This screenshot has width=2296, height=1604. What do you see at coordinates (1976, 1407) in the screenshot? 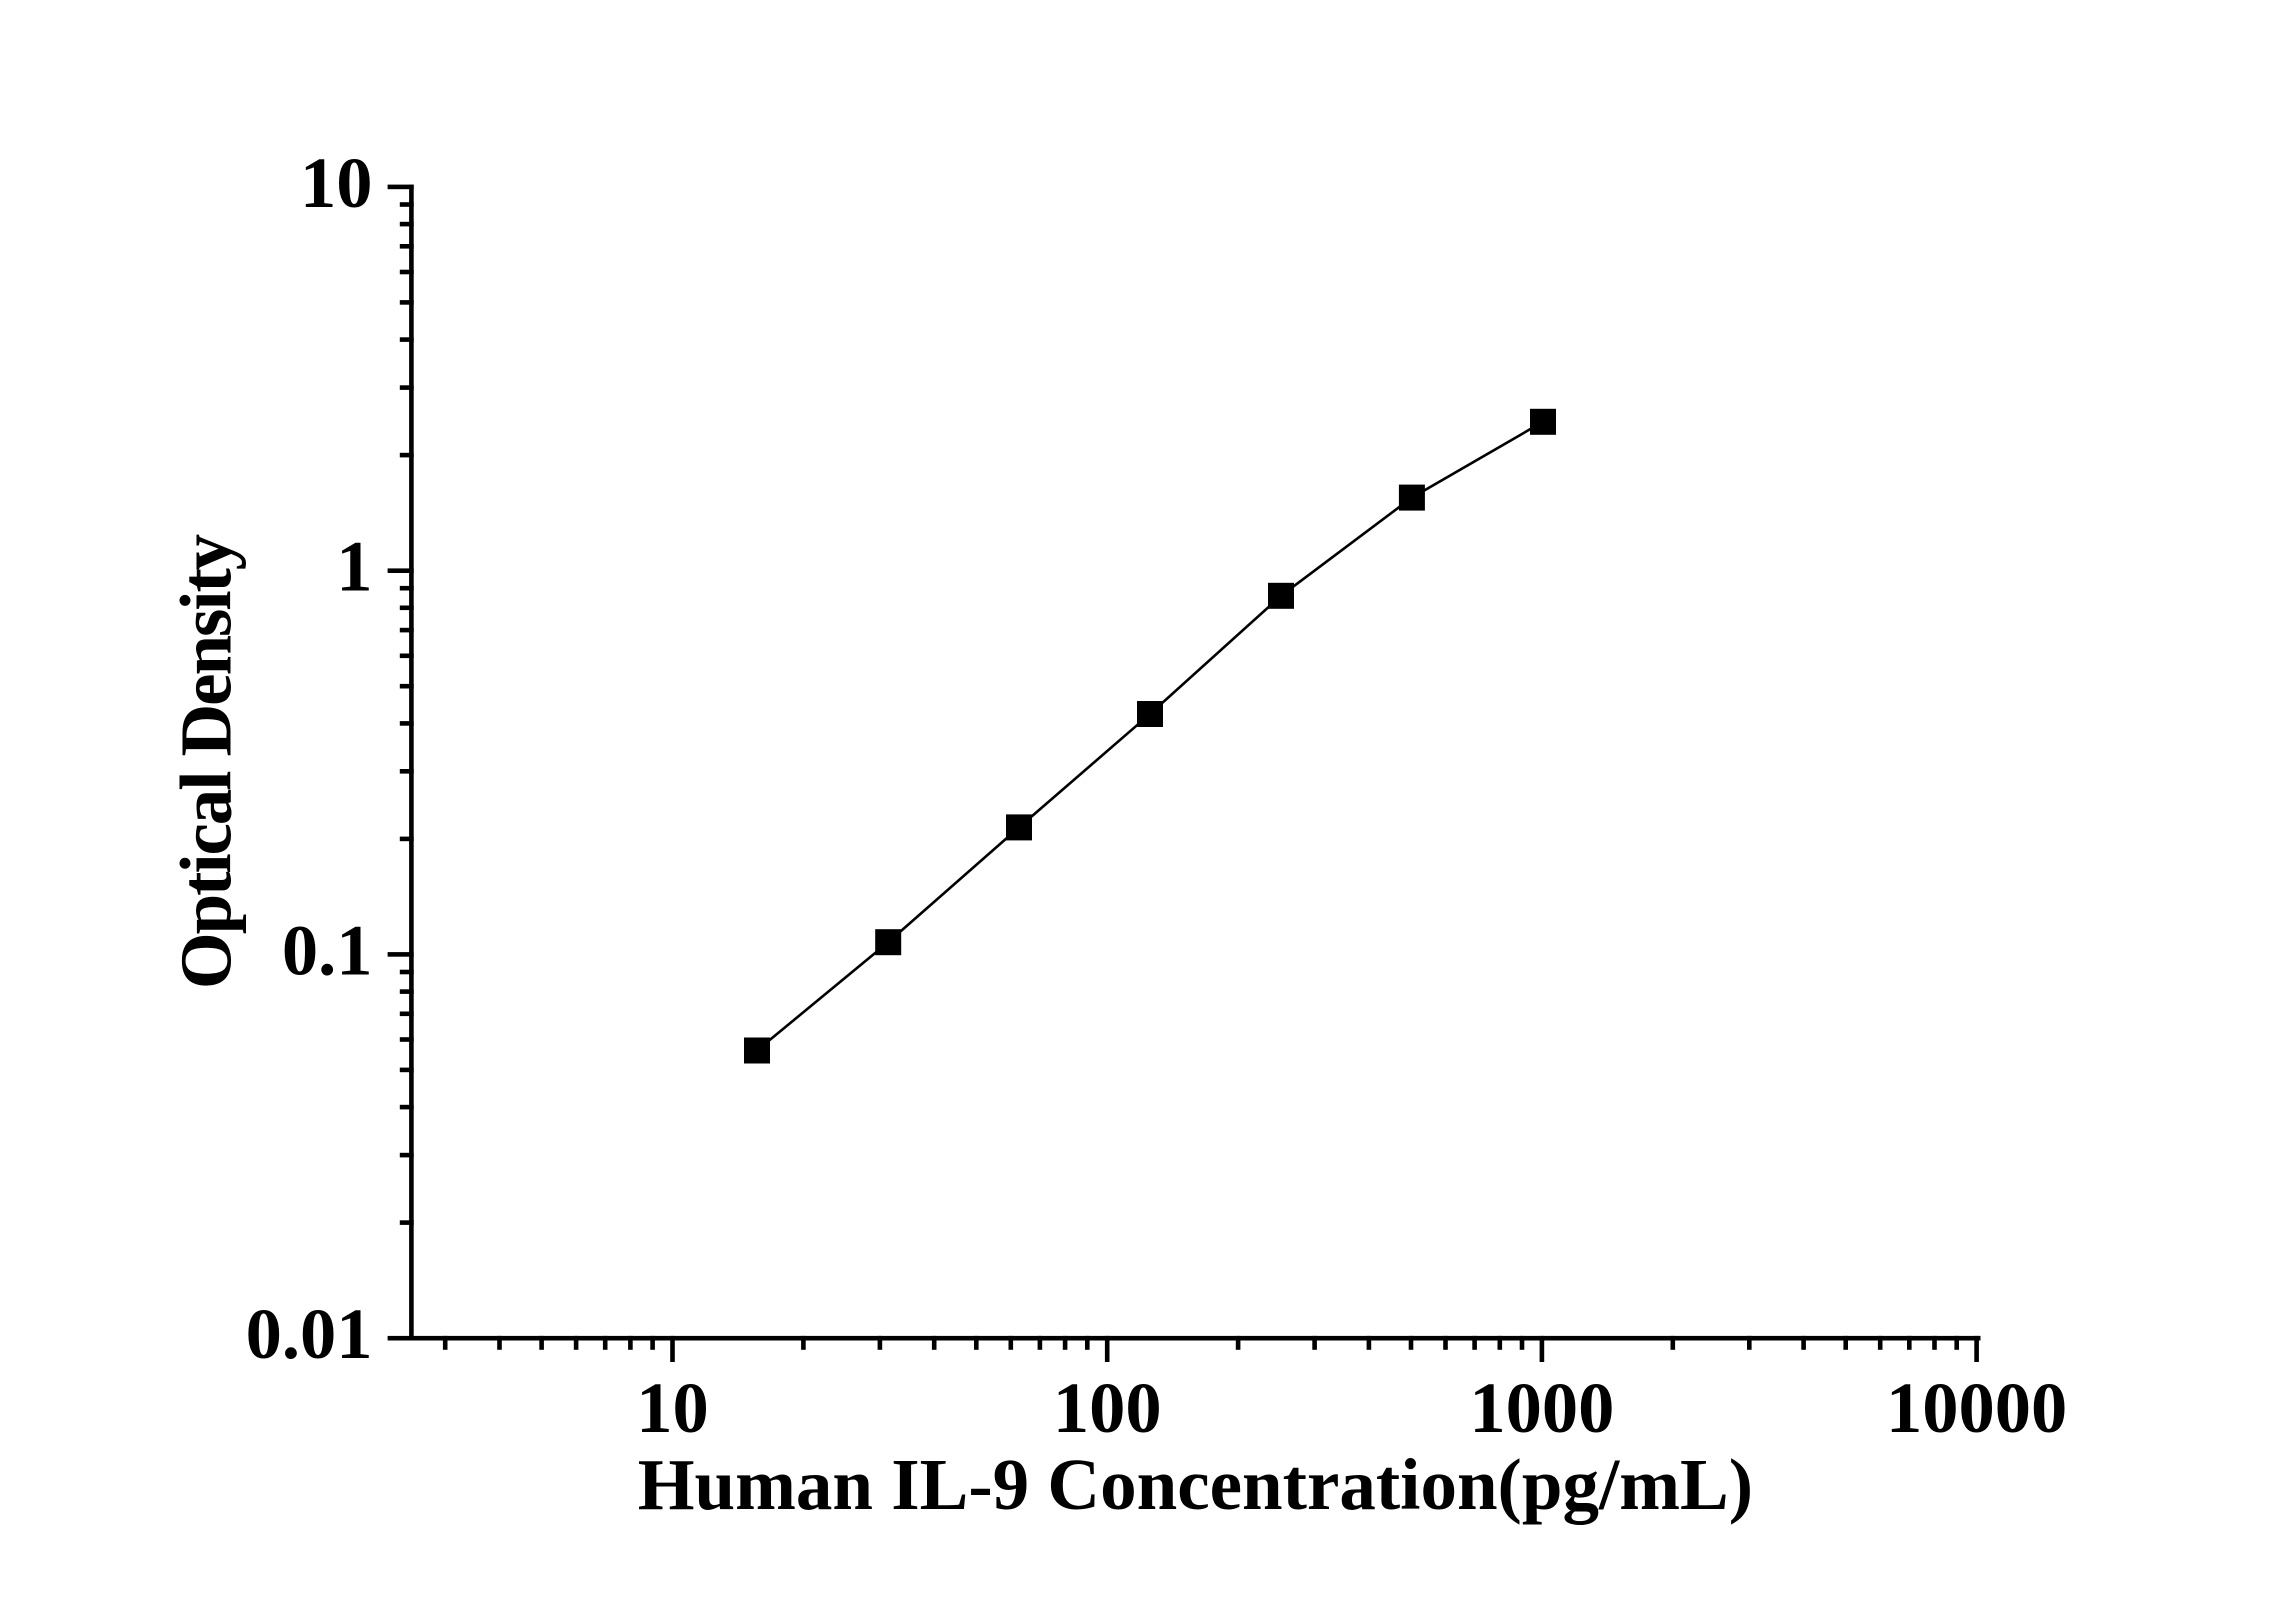
I see `svg-text: 10000` at bounding box center [1976, 1407].